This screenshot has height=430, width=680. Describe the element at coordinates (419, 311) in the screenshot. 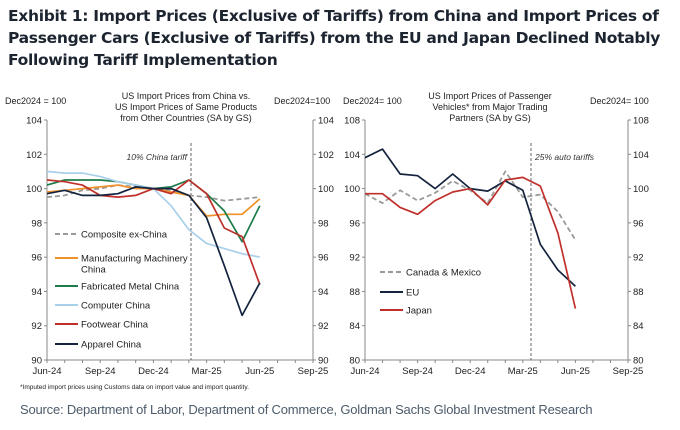

I see `chart2-legend-label: Japan` at that location.